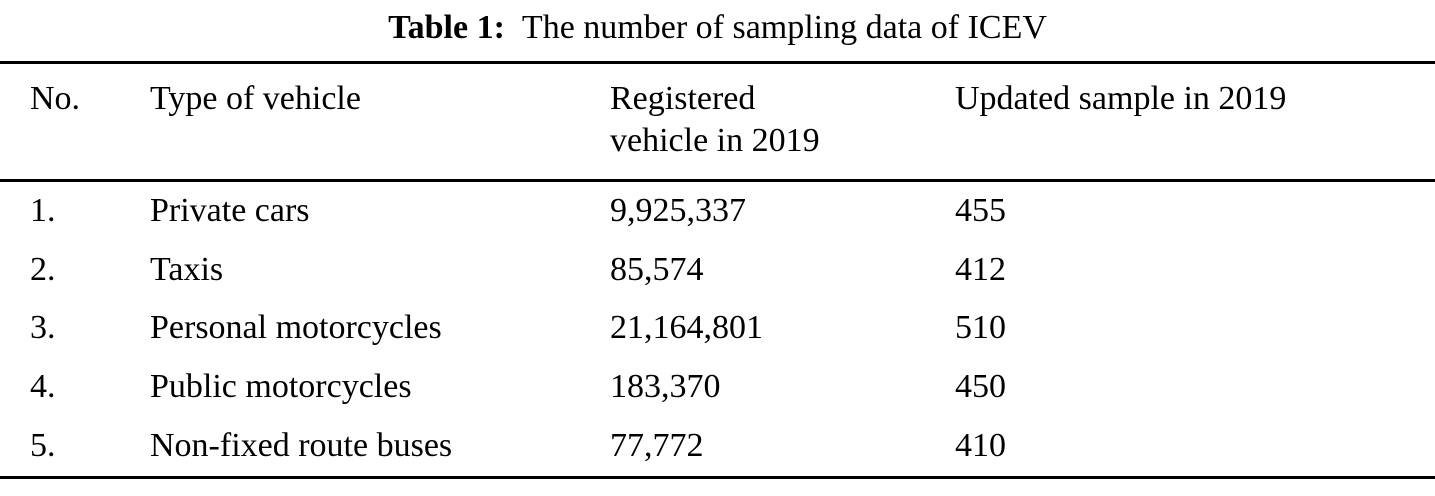 The image size is (1435, 496). Describe the element at coordinates (980, 328) in the screenshot. I see `cell-updated: 510` at that location.